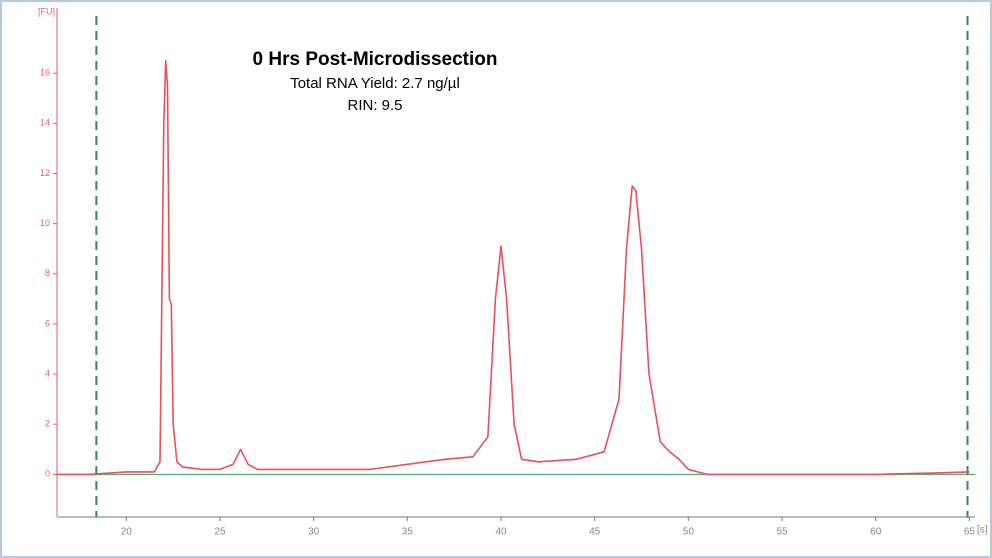  What do you see at coordinates (46, 11) in the screenshot?
I see `y-axis-label: [FU]` at bounding box center [46, 11].